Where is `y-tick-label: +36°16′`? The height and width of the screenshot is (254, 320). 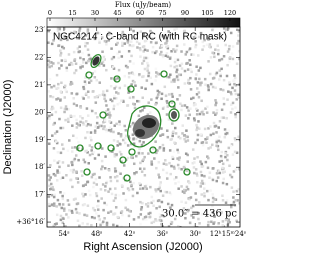
y-tick-label: +36°16′ is located at coordinates (30, 222).